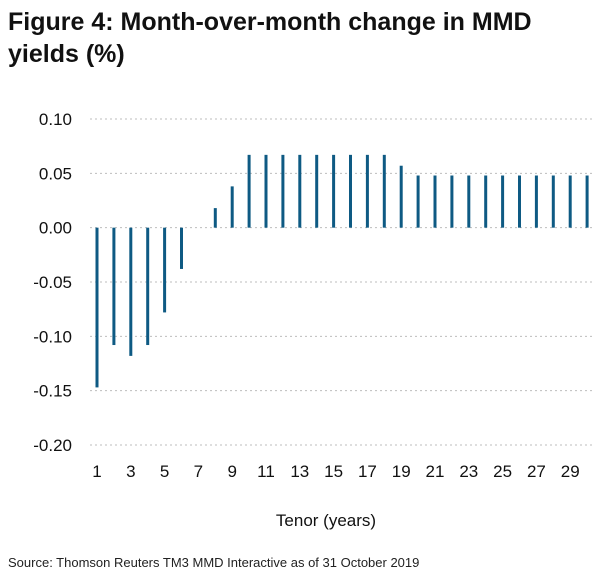 This screenshot has height=579, width=616. I want to click on x-tick-label: 13, so click(299, 471).